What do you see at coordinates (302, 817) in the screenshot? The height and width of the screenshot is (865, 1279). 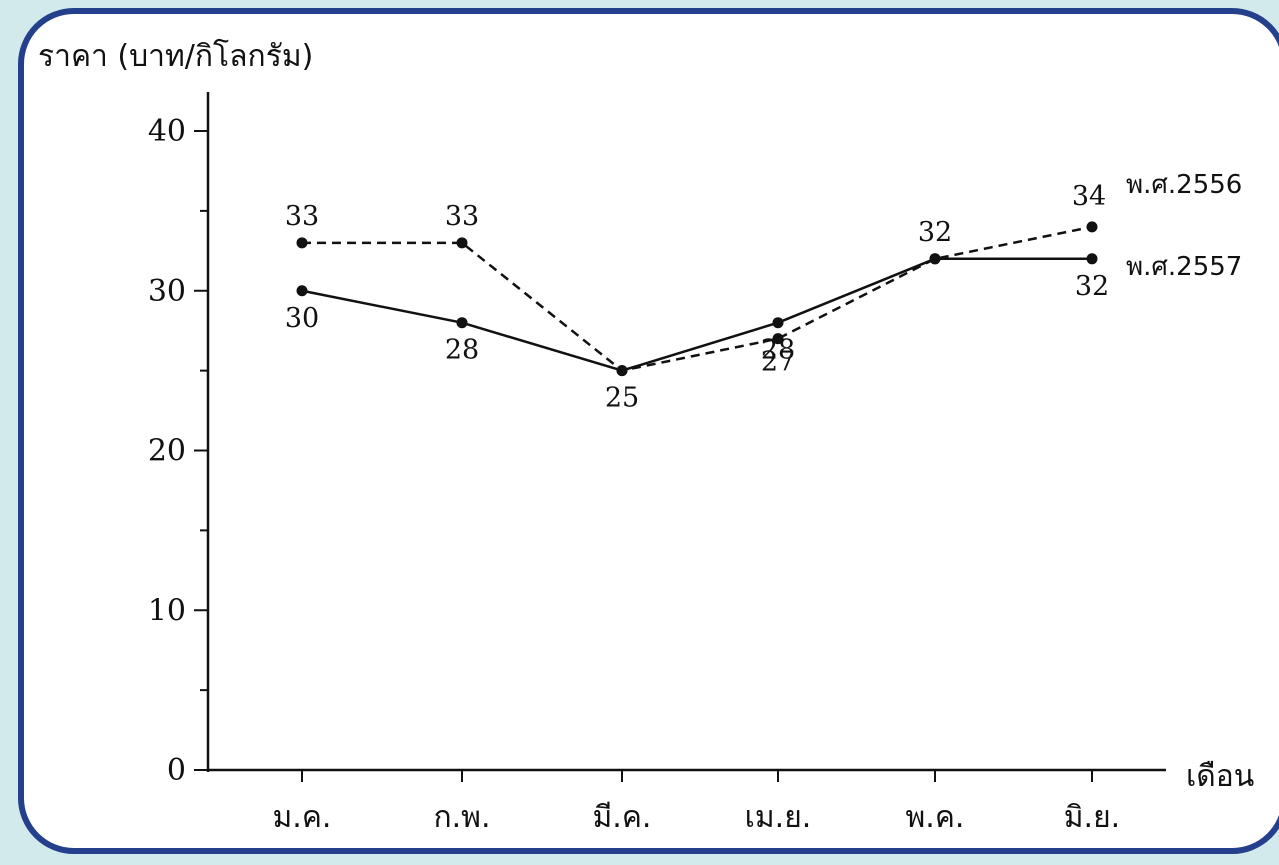 I see `x-tick-label: ม.ค.` at bounding box center [302, 817].